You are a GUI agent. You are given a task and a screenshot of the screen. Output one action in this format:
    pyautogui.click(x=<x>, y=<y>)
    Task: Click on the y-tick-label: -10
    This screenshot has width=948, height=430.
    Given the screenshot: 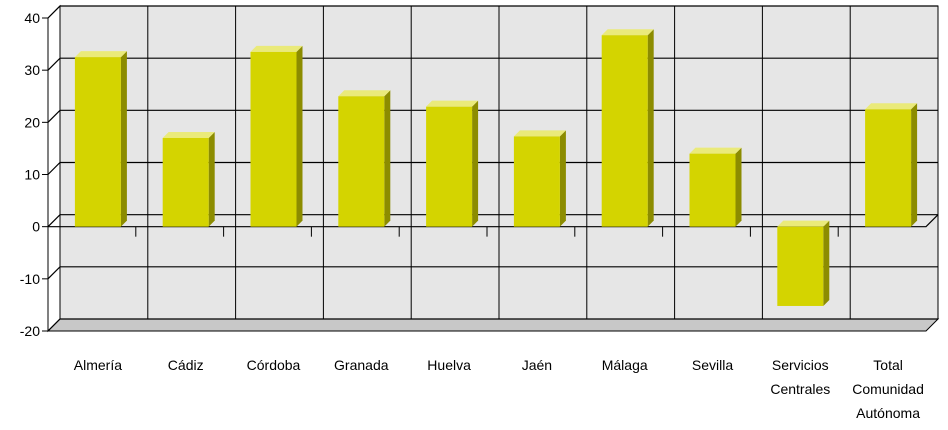 What is the action you would take?
    pyautogui.click(x=30, y=279)
    